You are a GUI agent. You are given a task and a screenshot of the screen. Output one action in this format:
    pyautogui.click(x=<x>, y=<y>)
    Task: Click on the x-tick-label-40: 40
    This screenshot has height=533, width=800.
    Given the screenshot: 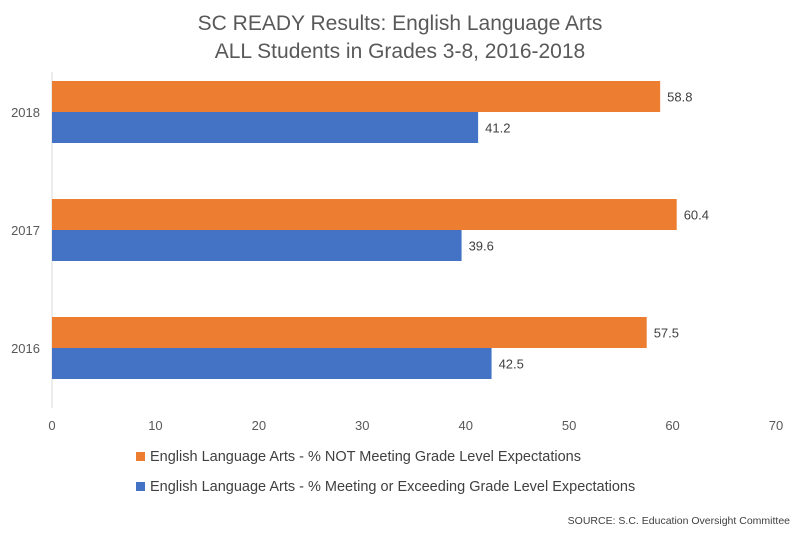 What is the action you would take?
    pyautogui.click(x=465, y=425)
    